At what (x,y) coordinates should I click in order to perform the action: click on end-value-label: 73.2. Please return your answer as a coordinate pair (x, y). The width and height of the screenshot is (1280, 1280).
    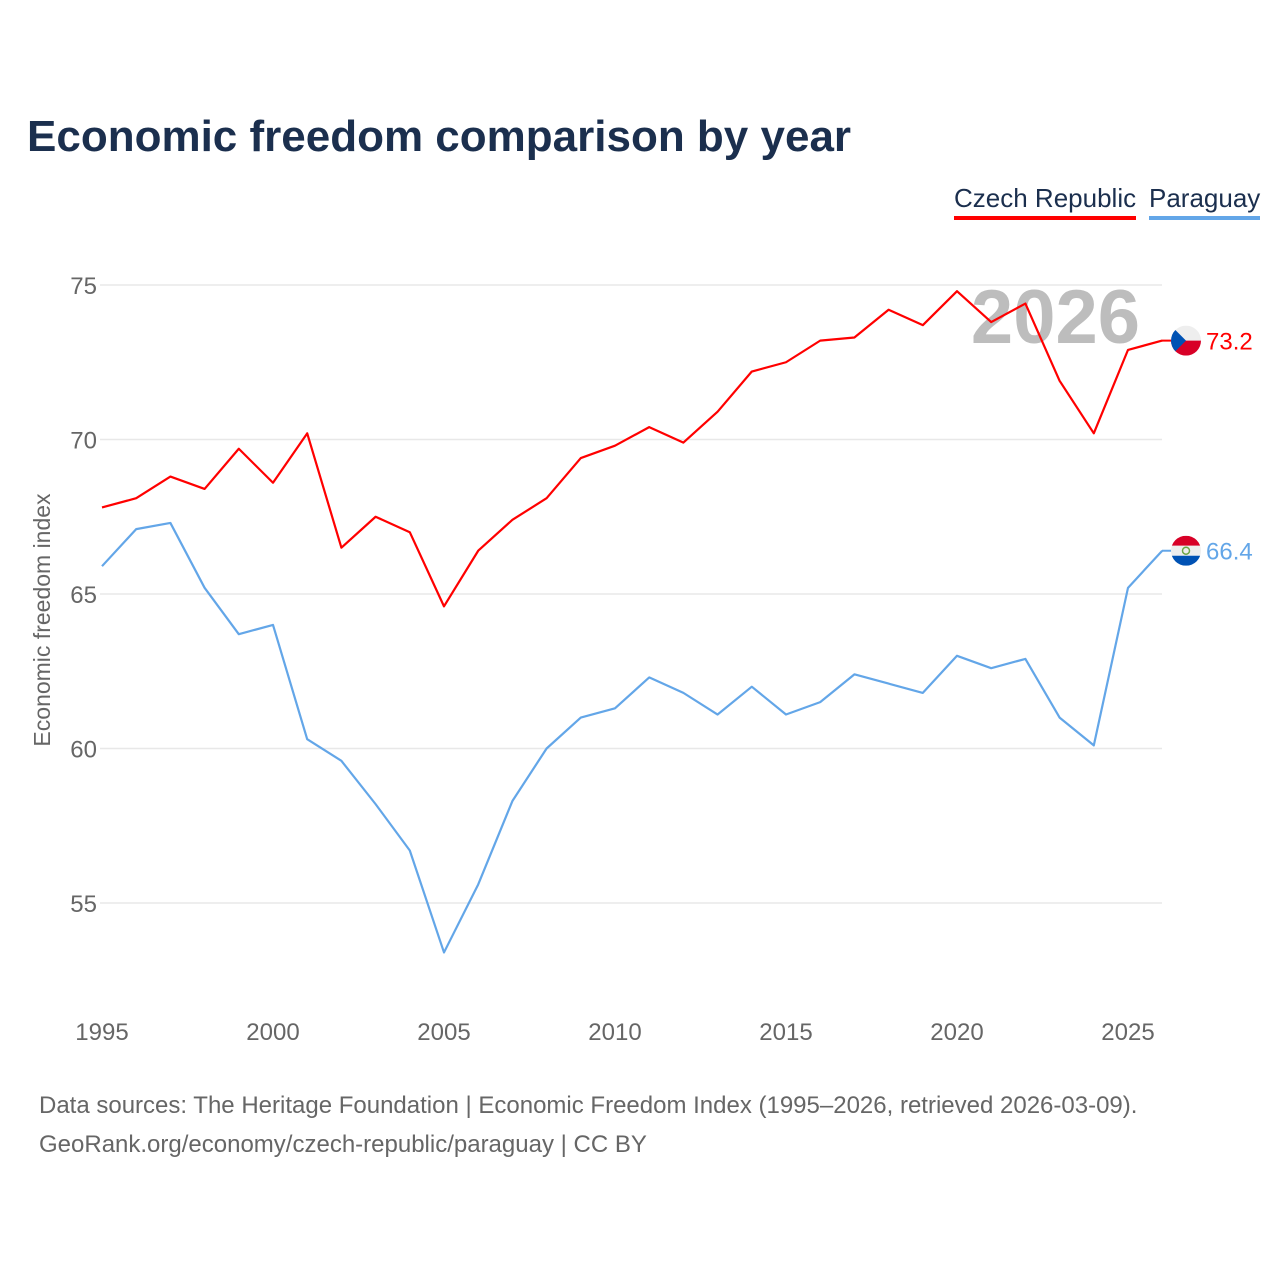
    Looking at the image, I should click on (1229, 342).